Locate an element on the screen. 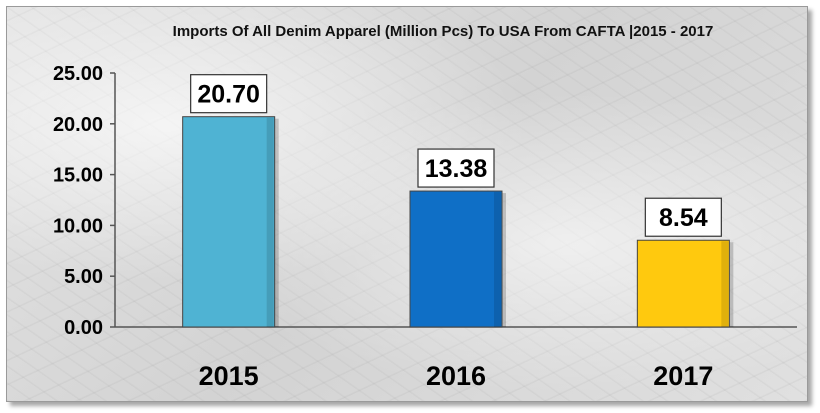 Image resolution: width=820 pixels, height=413 pixels. x-tick-label: 2016 is located at coordinates (456, 376).